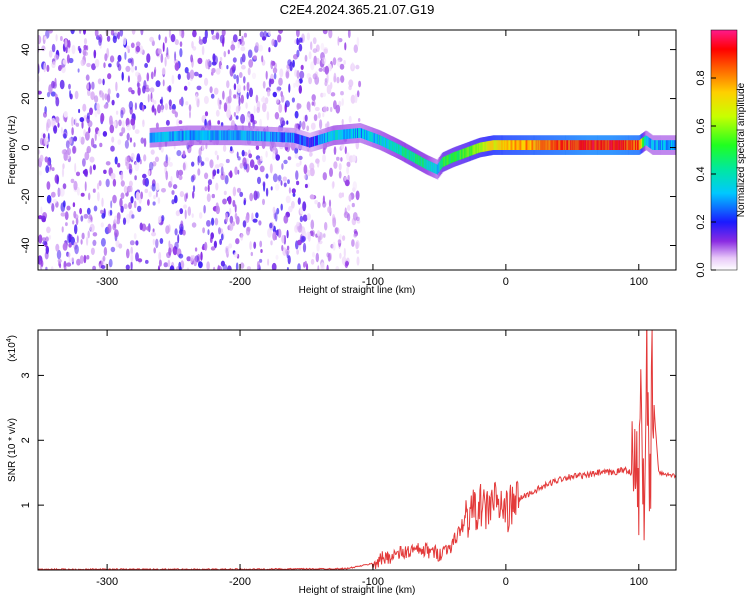 The height and width of the screenshot is (600, 750). Describe the element at coordinates (373, 582) in the screenshot. I see `snr-x-tick-label: -100` at that location.